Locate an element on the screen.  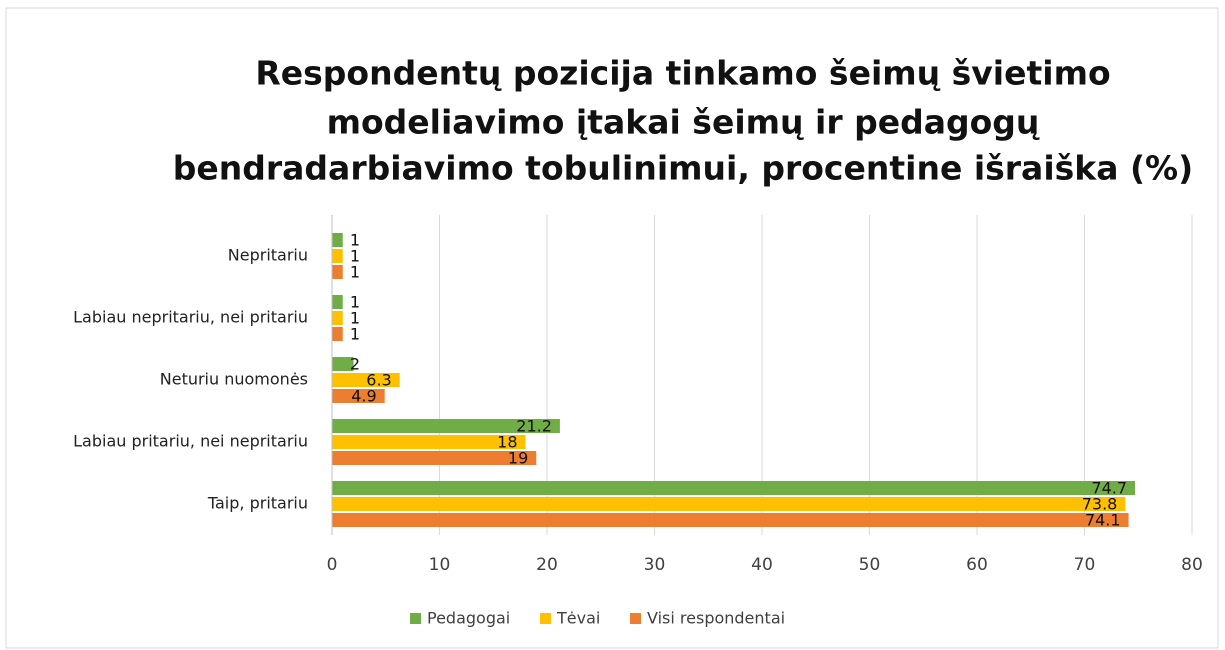
x-tick-label: 60 is located at coordinates (977, 565).